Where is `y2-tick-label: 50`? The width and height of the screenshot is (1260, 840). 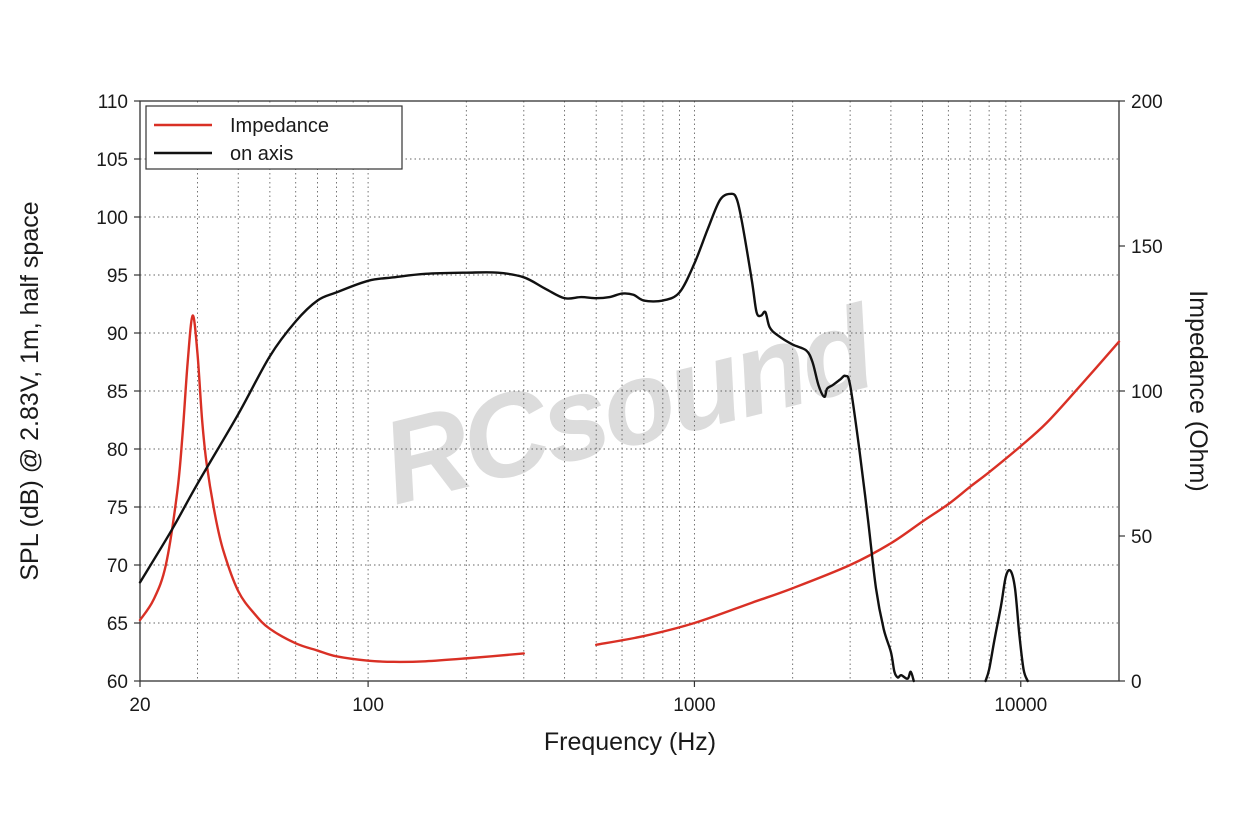 y2-tick-label: 50 is located at coordinates (1141, 537).